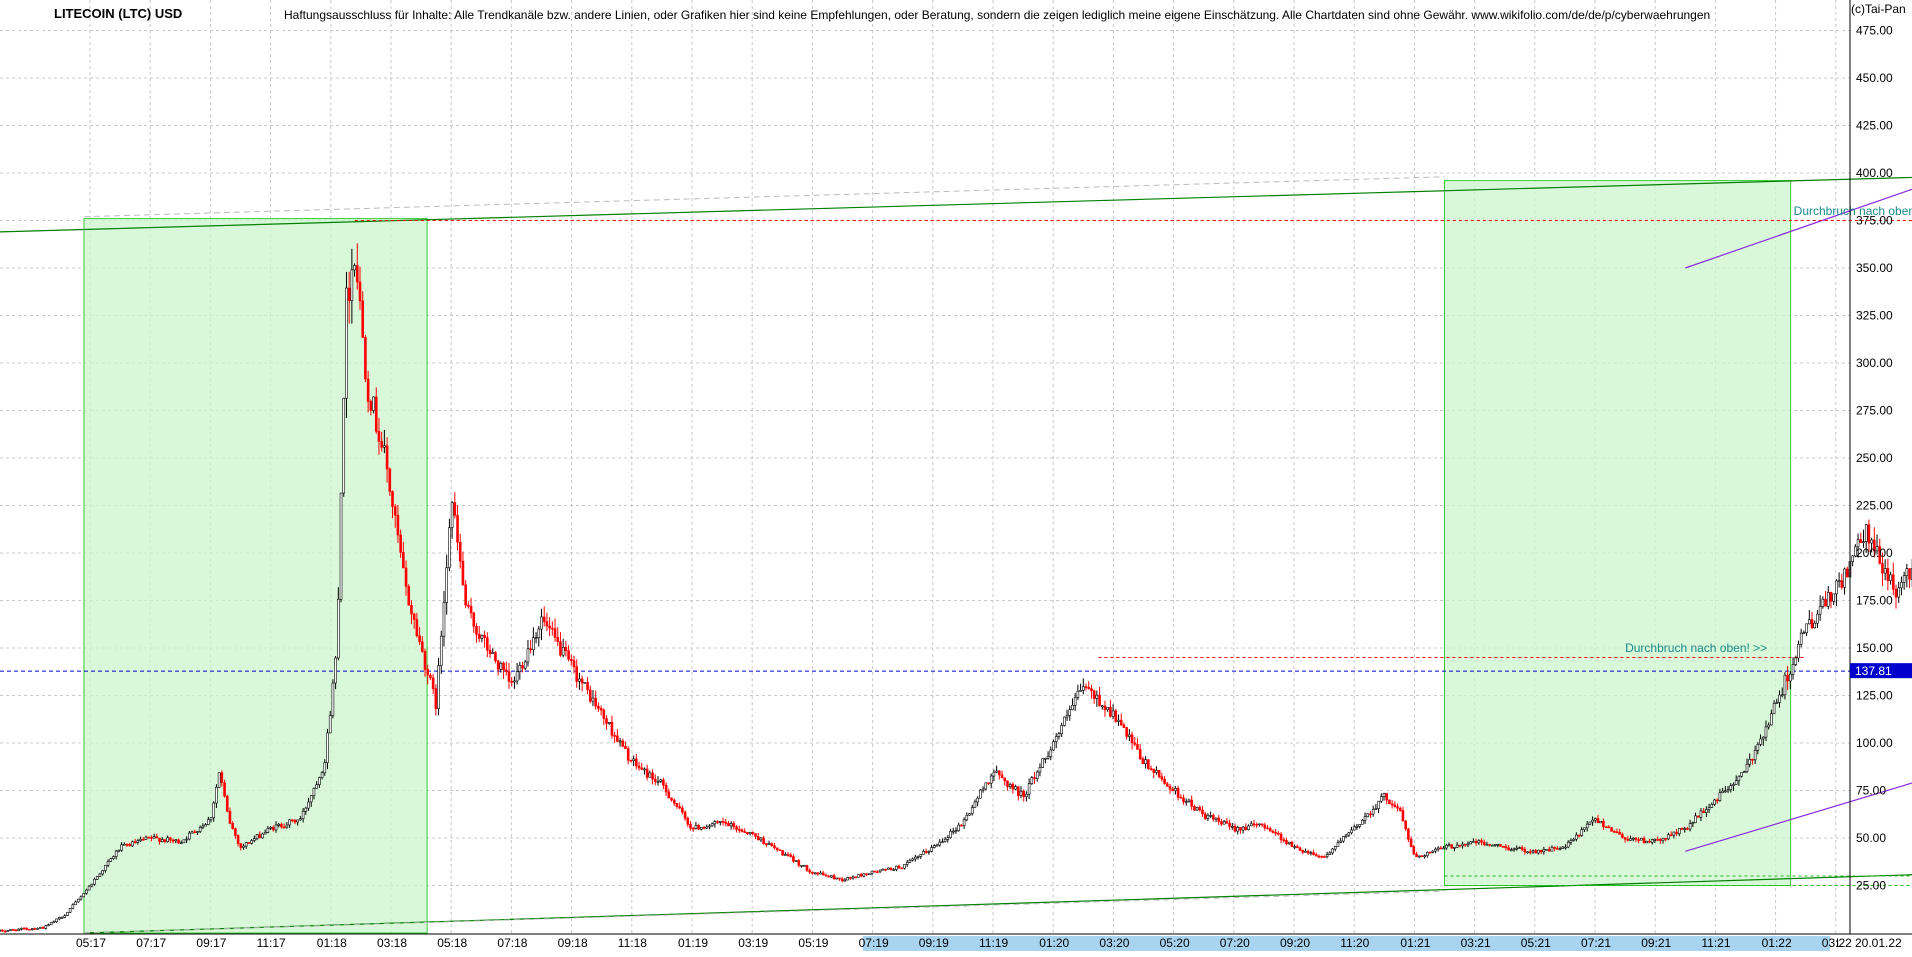 This screenshot has width=1912, height=957. Describe the element at coordinates (764, 197) in the screenshot. I see `dashed-guide-line` at that location.